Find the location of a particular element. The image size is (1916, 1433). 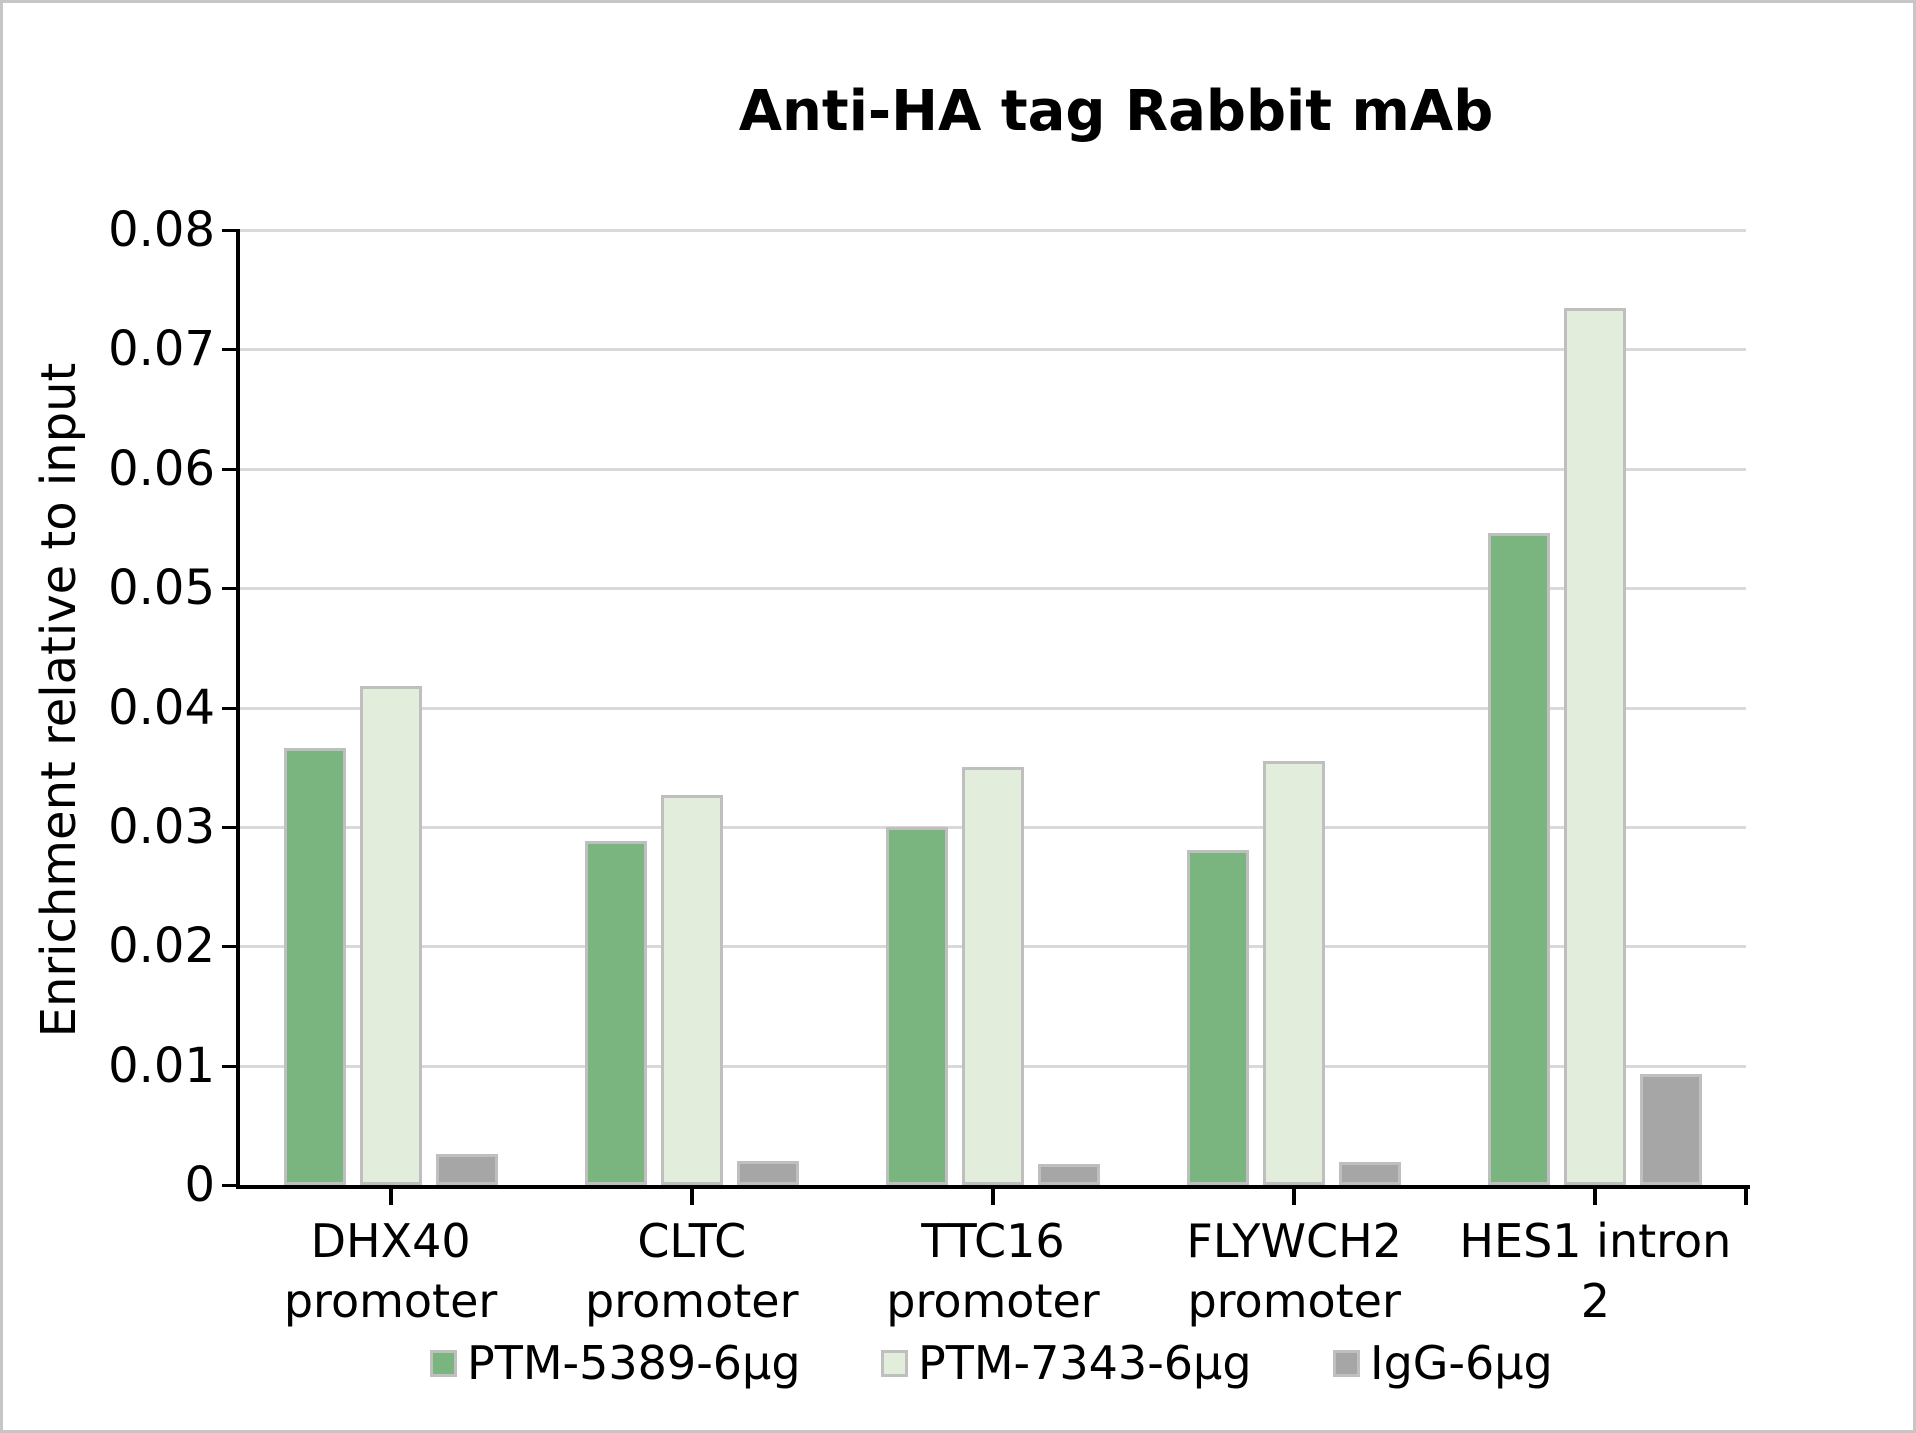

y-tick-label: 0.06 is located at coordinates (161, 468).